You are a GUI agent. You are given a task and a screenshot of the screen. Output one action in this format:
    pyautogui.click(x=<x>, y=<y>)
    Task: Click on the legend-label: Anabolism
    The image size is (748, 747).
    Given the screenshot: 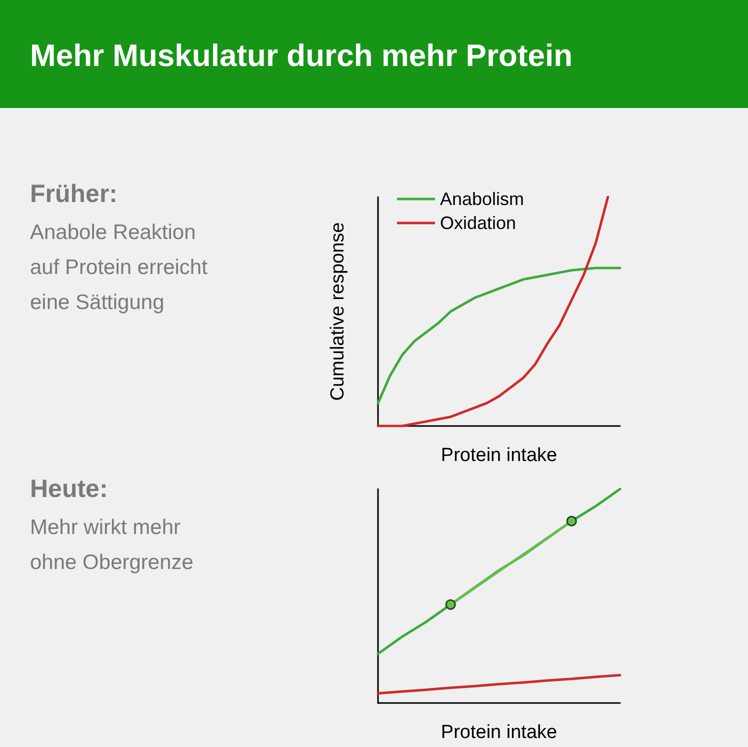 What is the action you would take?
    pyautogui.click(x=482, y=199)
    